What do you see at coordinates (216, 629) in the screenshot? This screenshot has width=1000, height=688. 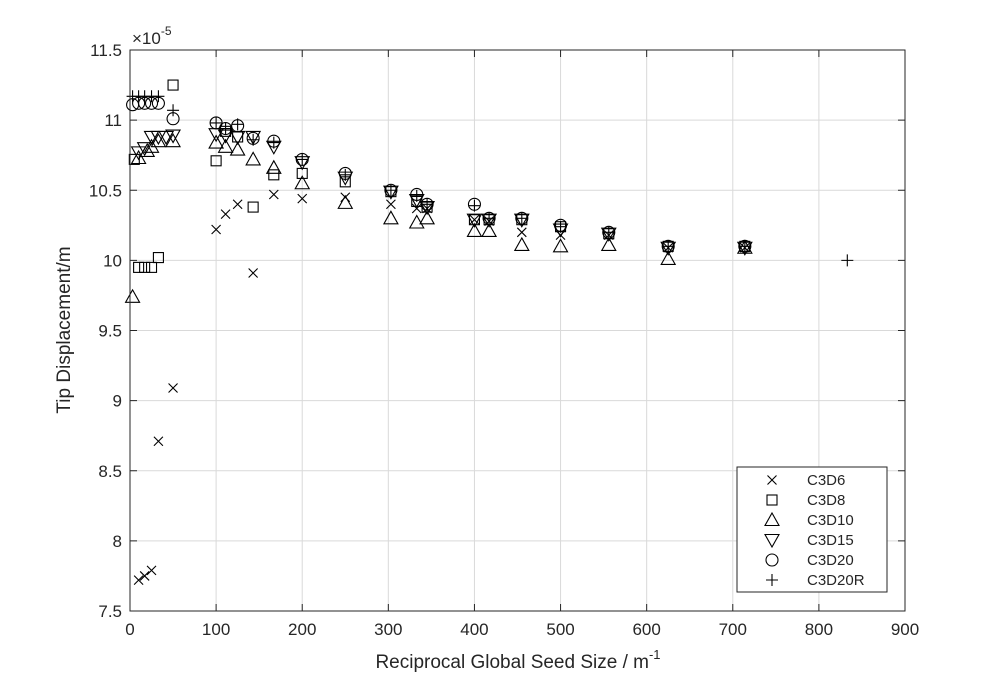 I see `x-tick-label: 100` at bounding box center [216, 629].